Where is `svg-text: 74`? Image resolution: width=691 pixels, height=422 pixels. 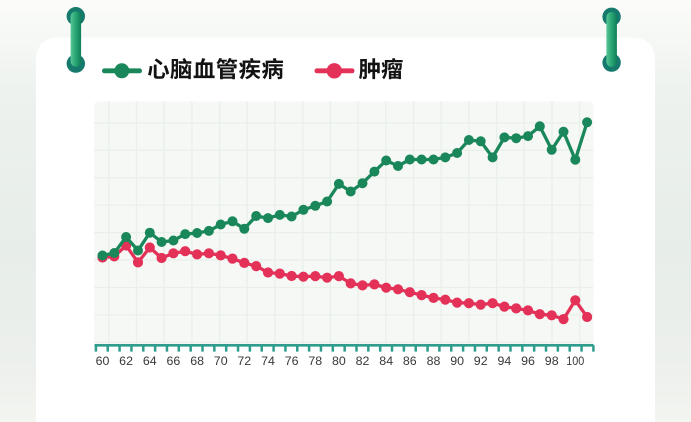 svg-text: 74 is located at coordinates (268, 361).